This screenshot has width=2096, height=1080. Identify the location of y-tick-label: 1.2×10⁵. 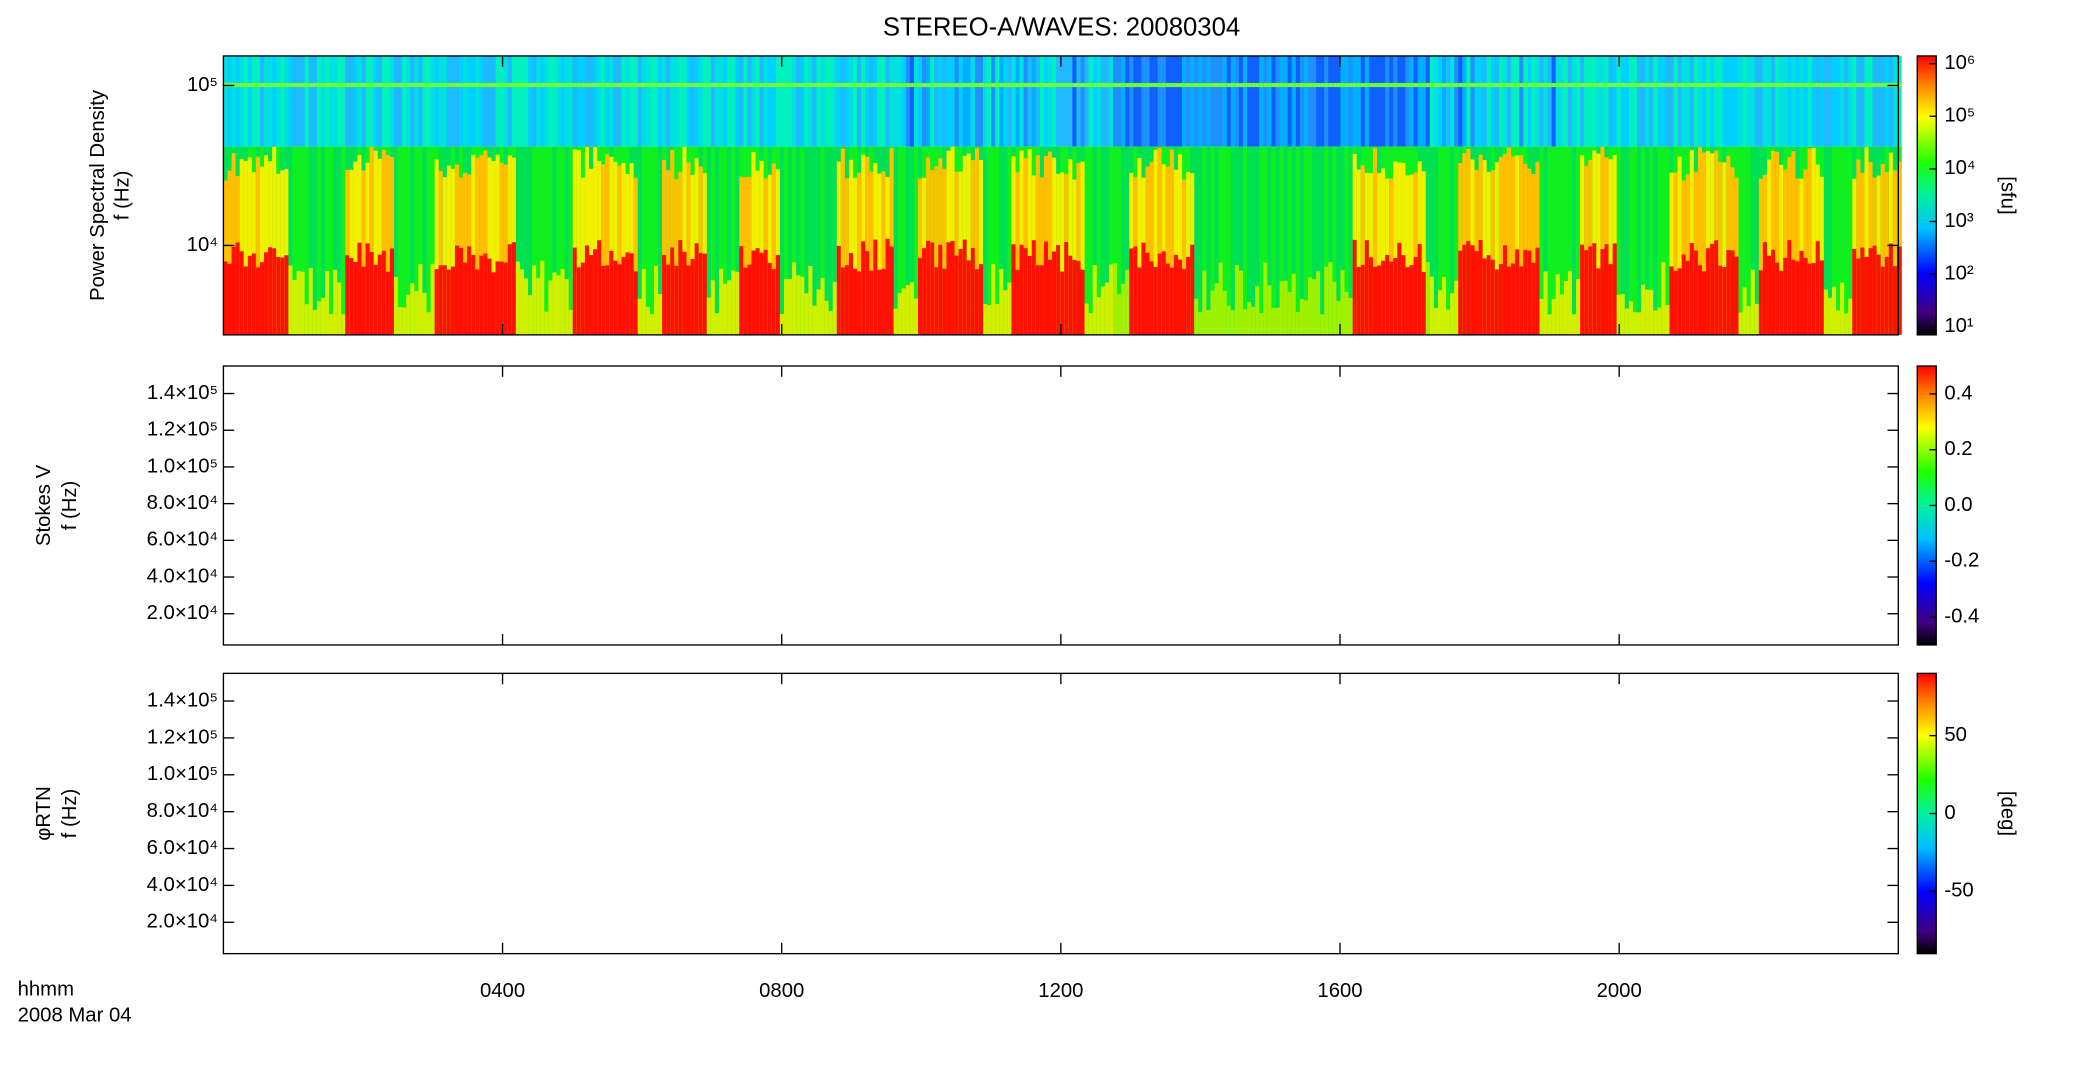
(182, 430).